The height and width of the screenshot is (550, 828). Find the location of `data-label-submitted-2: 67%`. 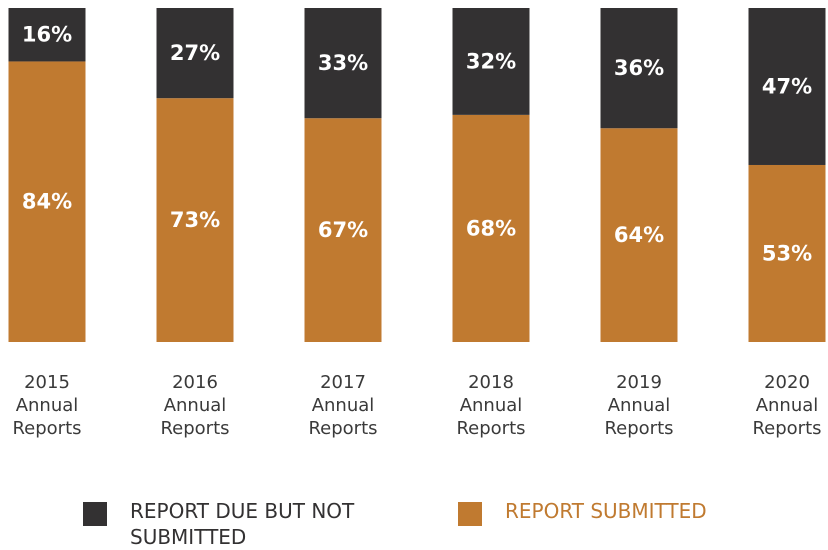

data-label-submitted-2: 67% is located at coordinates (343, 230).